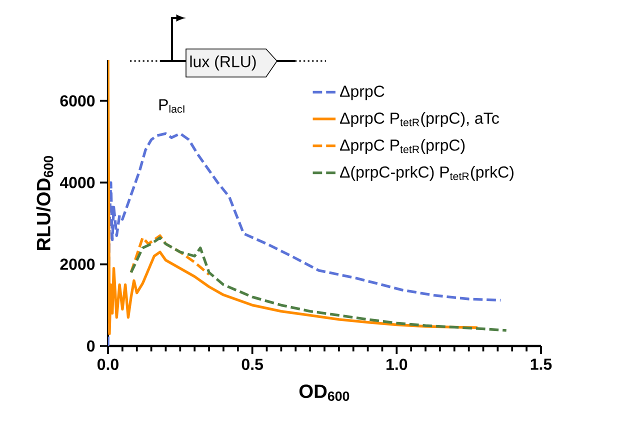  I want to click on x-tick-label: 1.0, so click(397, 364).